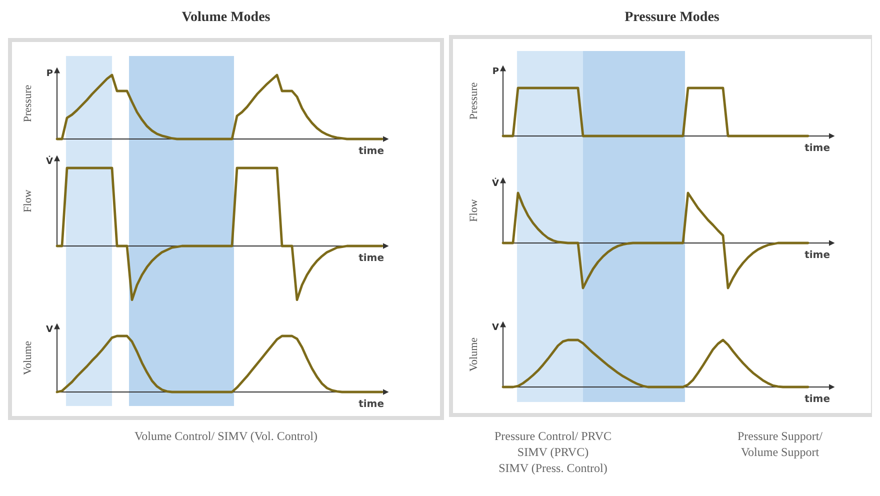 Image resolution: width=880 pixels, height=496 pixels. I want to click on text: Volume Control/ SIMV (Vol. Control), so click(226, 436).